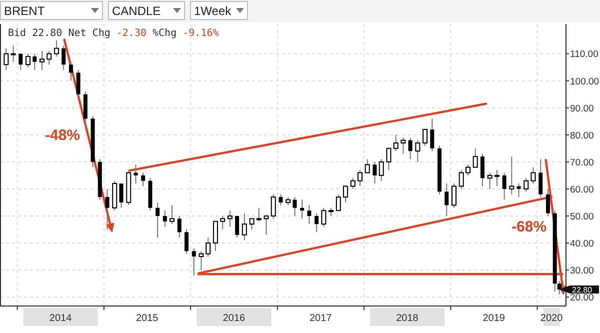  What do you see at coordinates (234, 318) in the screenshot?
I see `x-tick-label: 2016` at bounding box center [234, 318].